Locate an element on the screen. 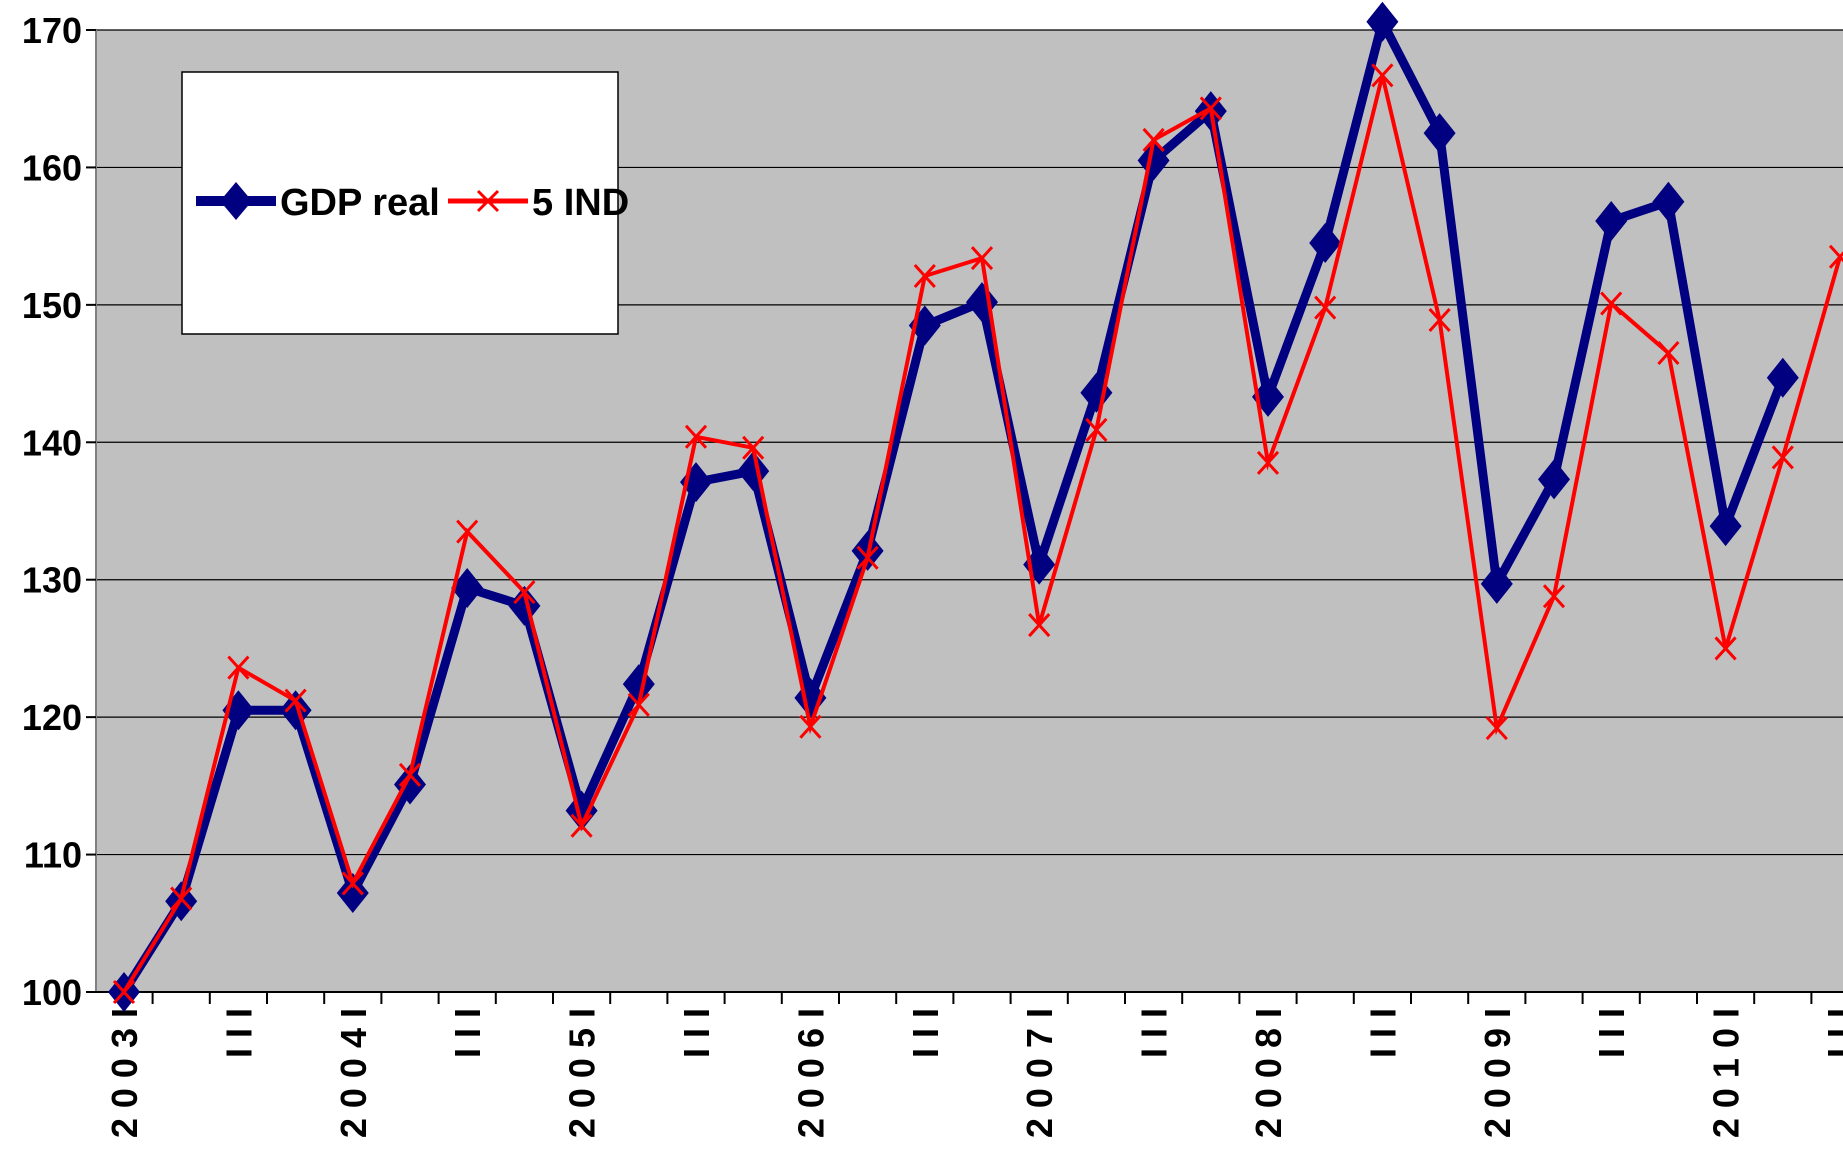 Image resolution: width=1843 pixels, height=1173 pixels. x-tick-label: 2 0 1 0 I is located at coordinates (1726, 1073).